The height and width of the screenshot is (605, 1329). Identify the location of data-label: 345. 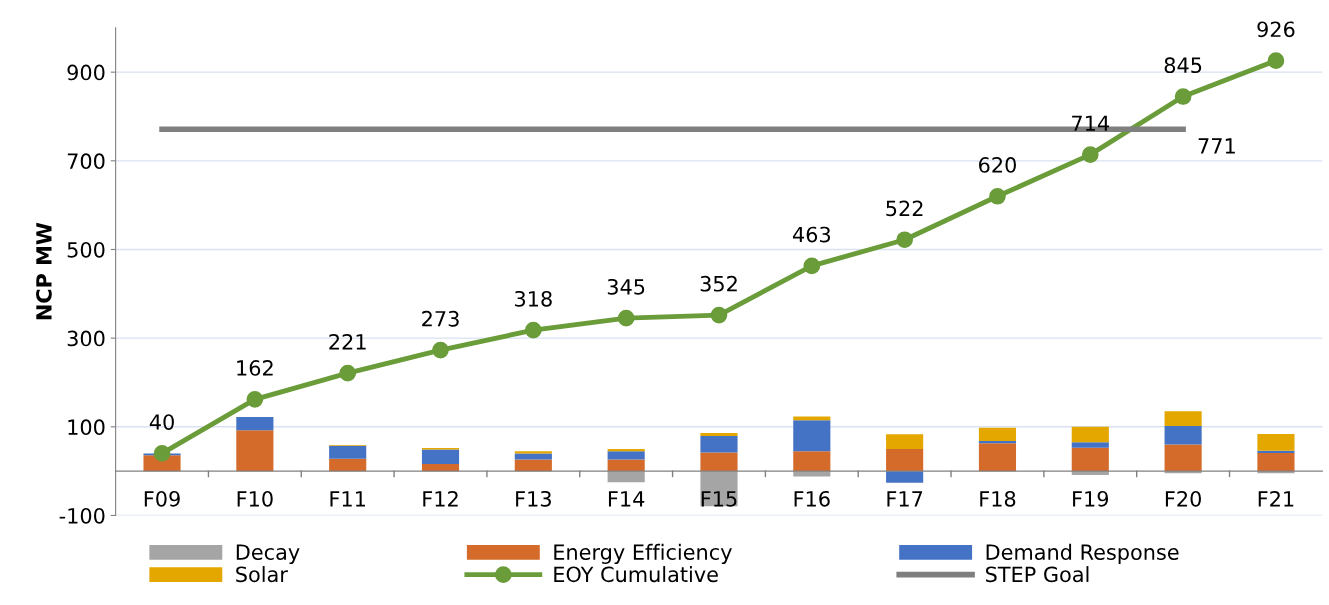
(626, 286).